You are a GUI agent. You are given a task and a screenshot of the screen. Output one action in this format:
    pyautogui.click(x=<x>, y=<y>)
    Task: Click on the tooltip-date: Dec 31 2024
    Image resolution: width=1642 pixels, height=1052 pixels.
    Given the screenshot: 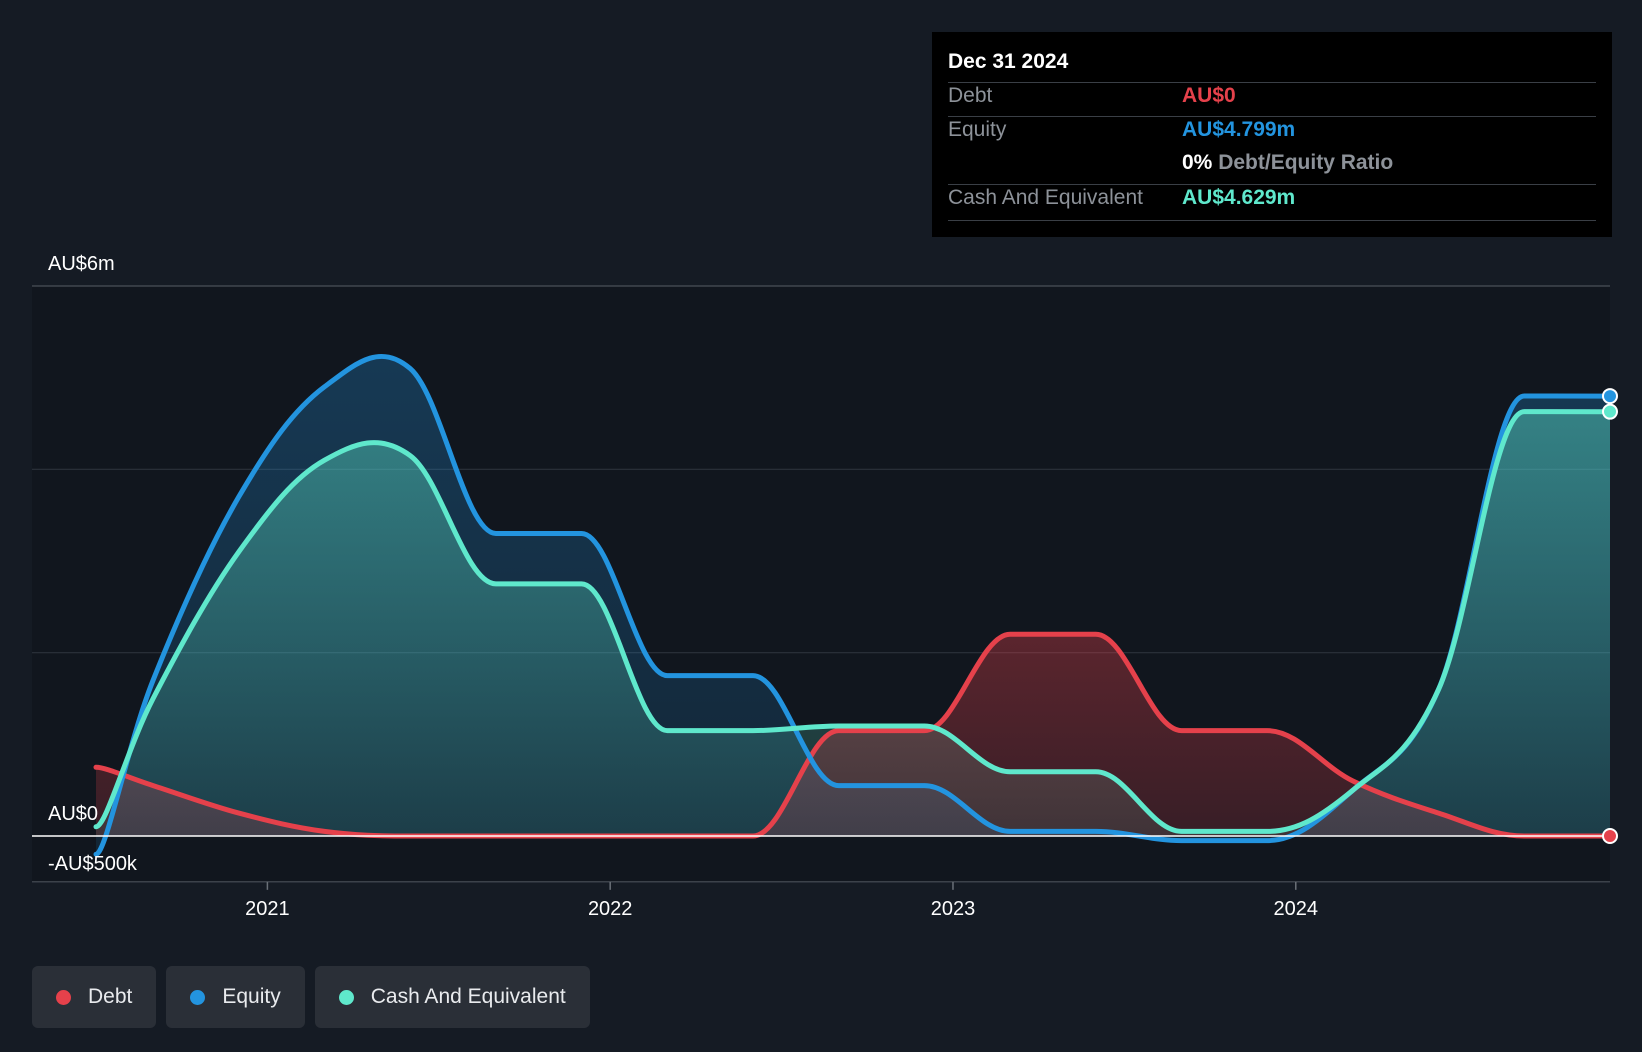 What is the action you would take?
    pyautogui.click(x=1008, y=61)
    